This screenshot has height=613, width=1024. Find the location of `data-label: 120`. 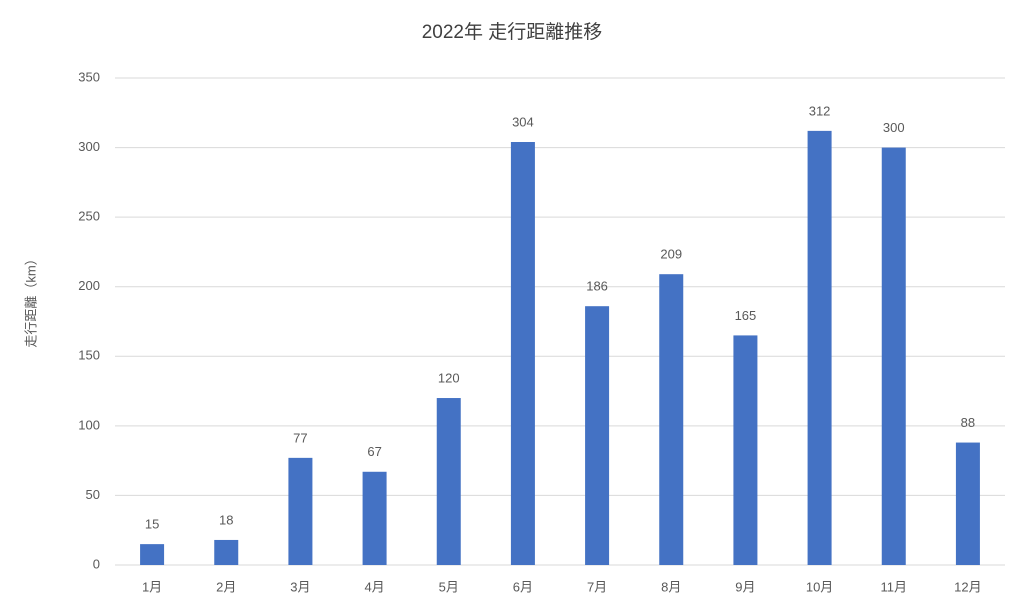

data-label: 120 is located at coordinates (449, 377).